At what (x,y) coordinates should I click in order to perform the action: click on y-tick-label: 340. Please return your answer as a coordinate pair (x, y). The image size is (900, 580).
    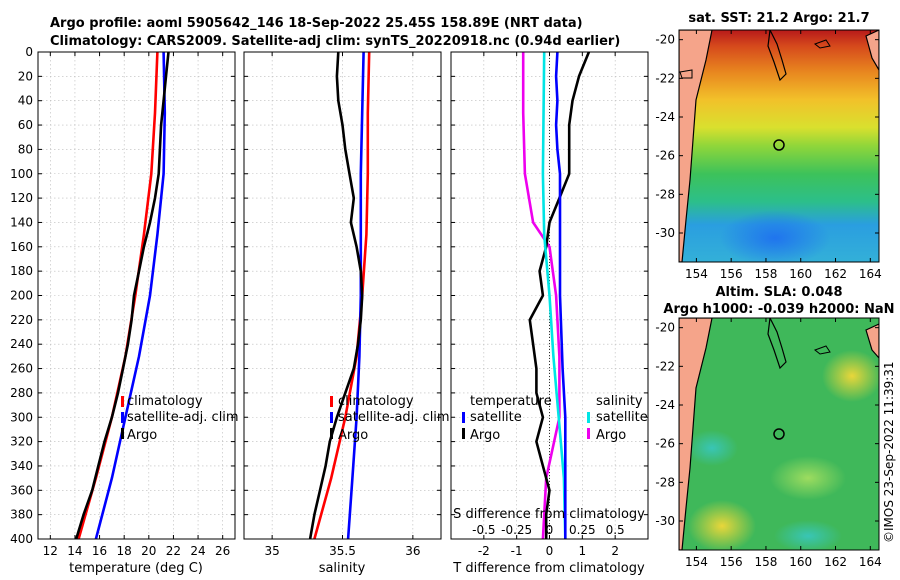
    Looking at the image, I should click on (21, 466).